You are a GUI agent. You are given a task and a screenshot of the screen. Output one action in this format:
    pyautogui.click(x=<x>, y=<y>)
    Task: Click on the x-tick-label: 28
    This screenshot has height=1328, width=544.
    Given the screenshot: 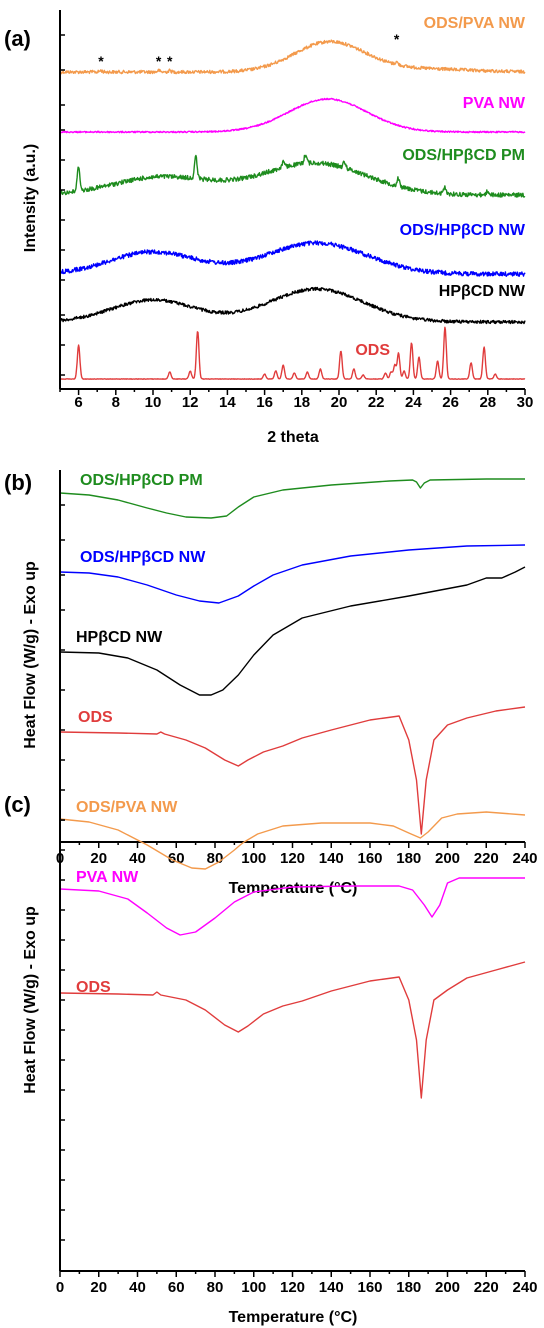 What is the action you would take?
    pyautogui.click(x=487, y=402)
    